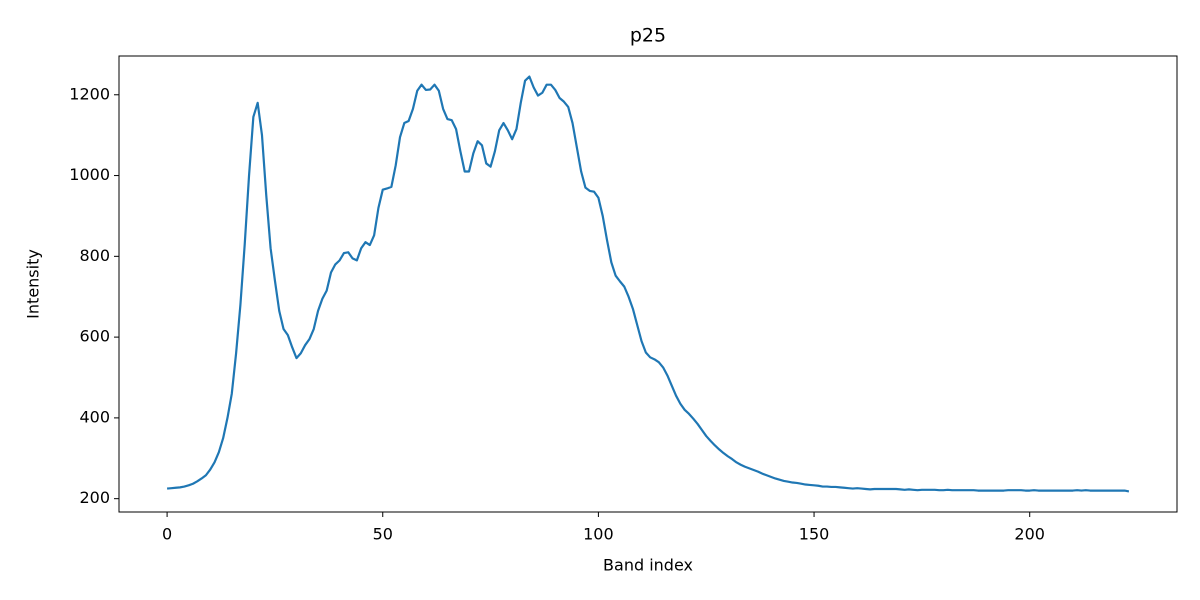 The image size is (1200, 600). Describe the element at coordinates (814, 534) in the screenshot. I see `x-tick-label: 150` at that location.